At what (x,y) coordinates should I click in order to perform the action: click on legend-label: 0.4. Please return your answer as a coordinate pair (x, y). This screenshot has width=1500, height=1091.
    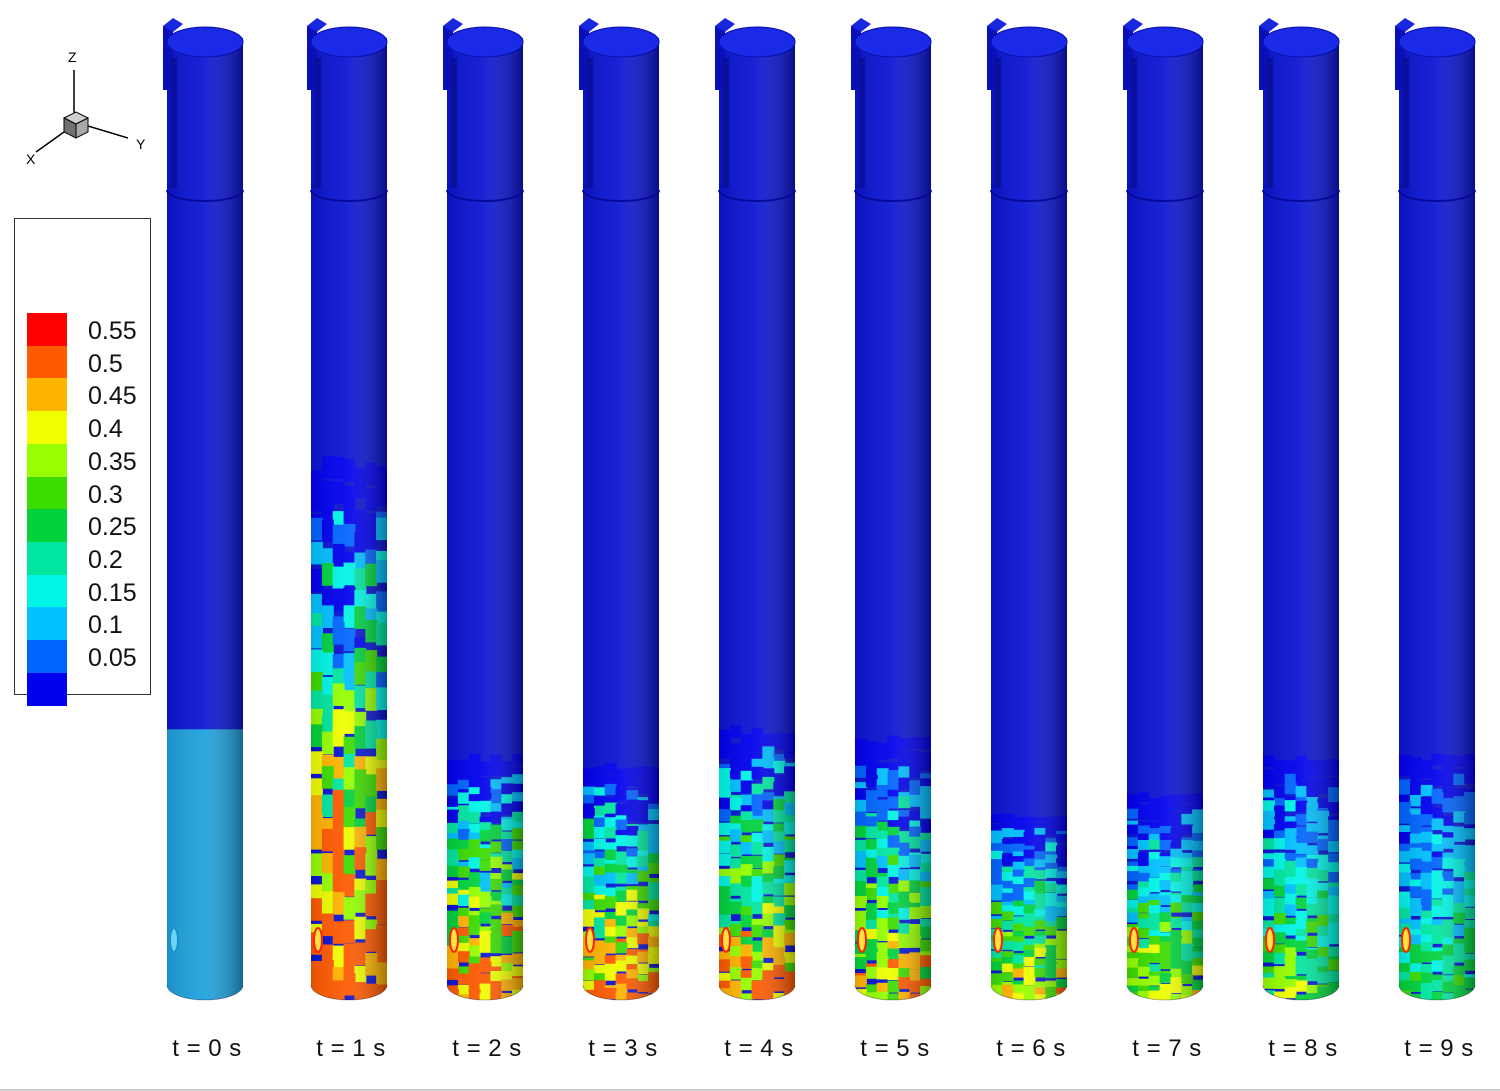
    Looking at the image, I should click on (105, 429).